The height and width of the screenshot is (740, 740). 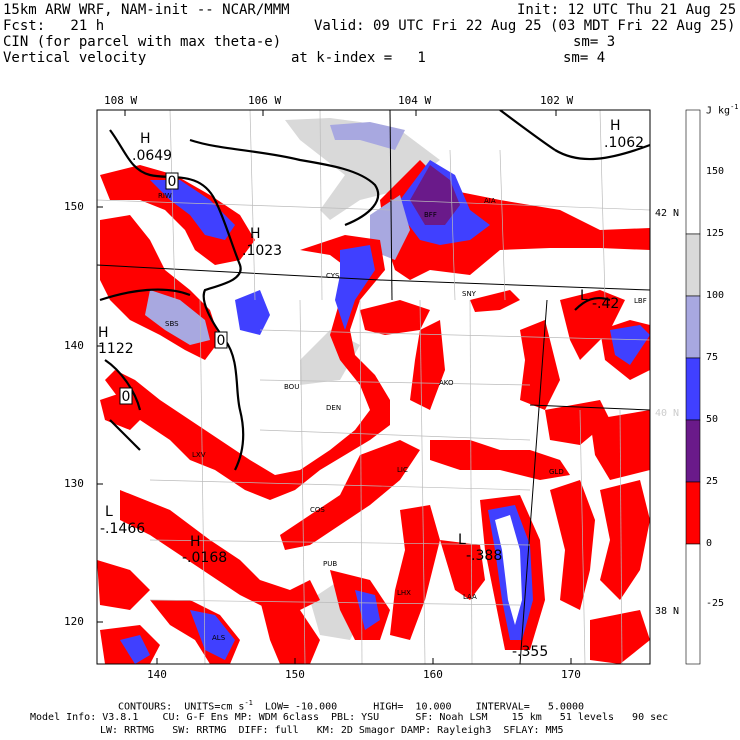 I want to click on colorbar-tick: 100, so click(x=715, y=295).